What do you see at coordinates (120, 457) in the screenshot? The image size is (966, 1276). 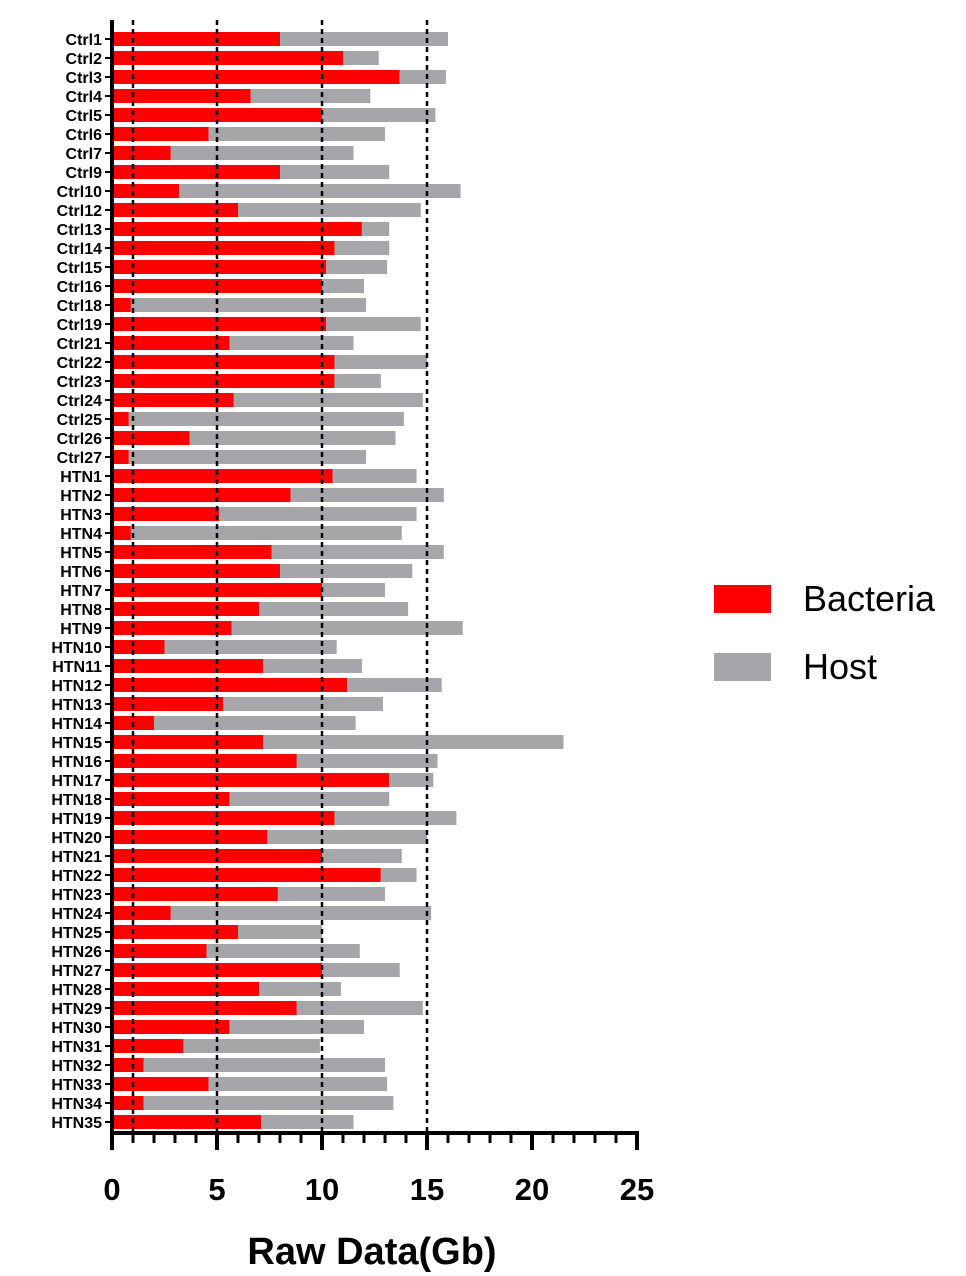 I see `bar-bacteria-Ctrl27` at bounding box center [120, 457].